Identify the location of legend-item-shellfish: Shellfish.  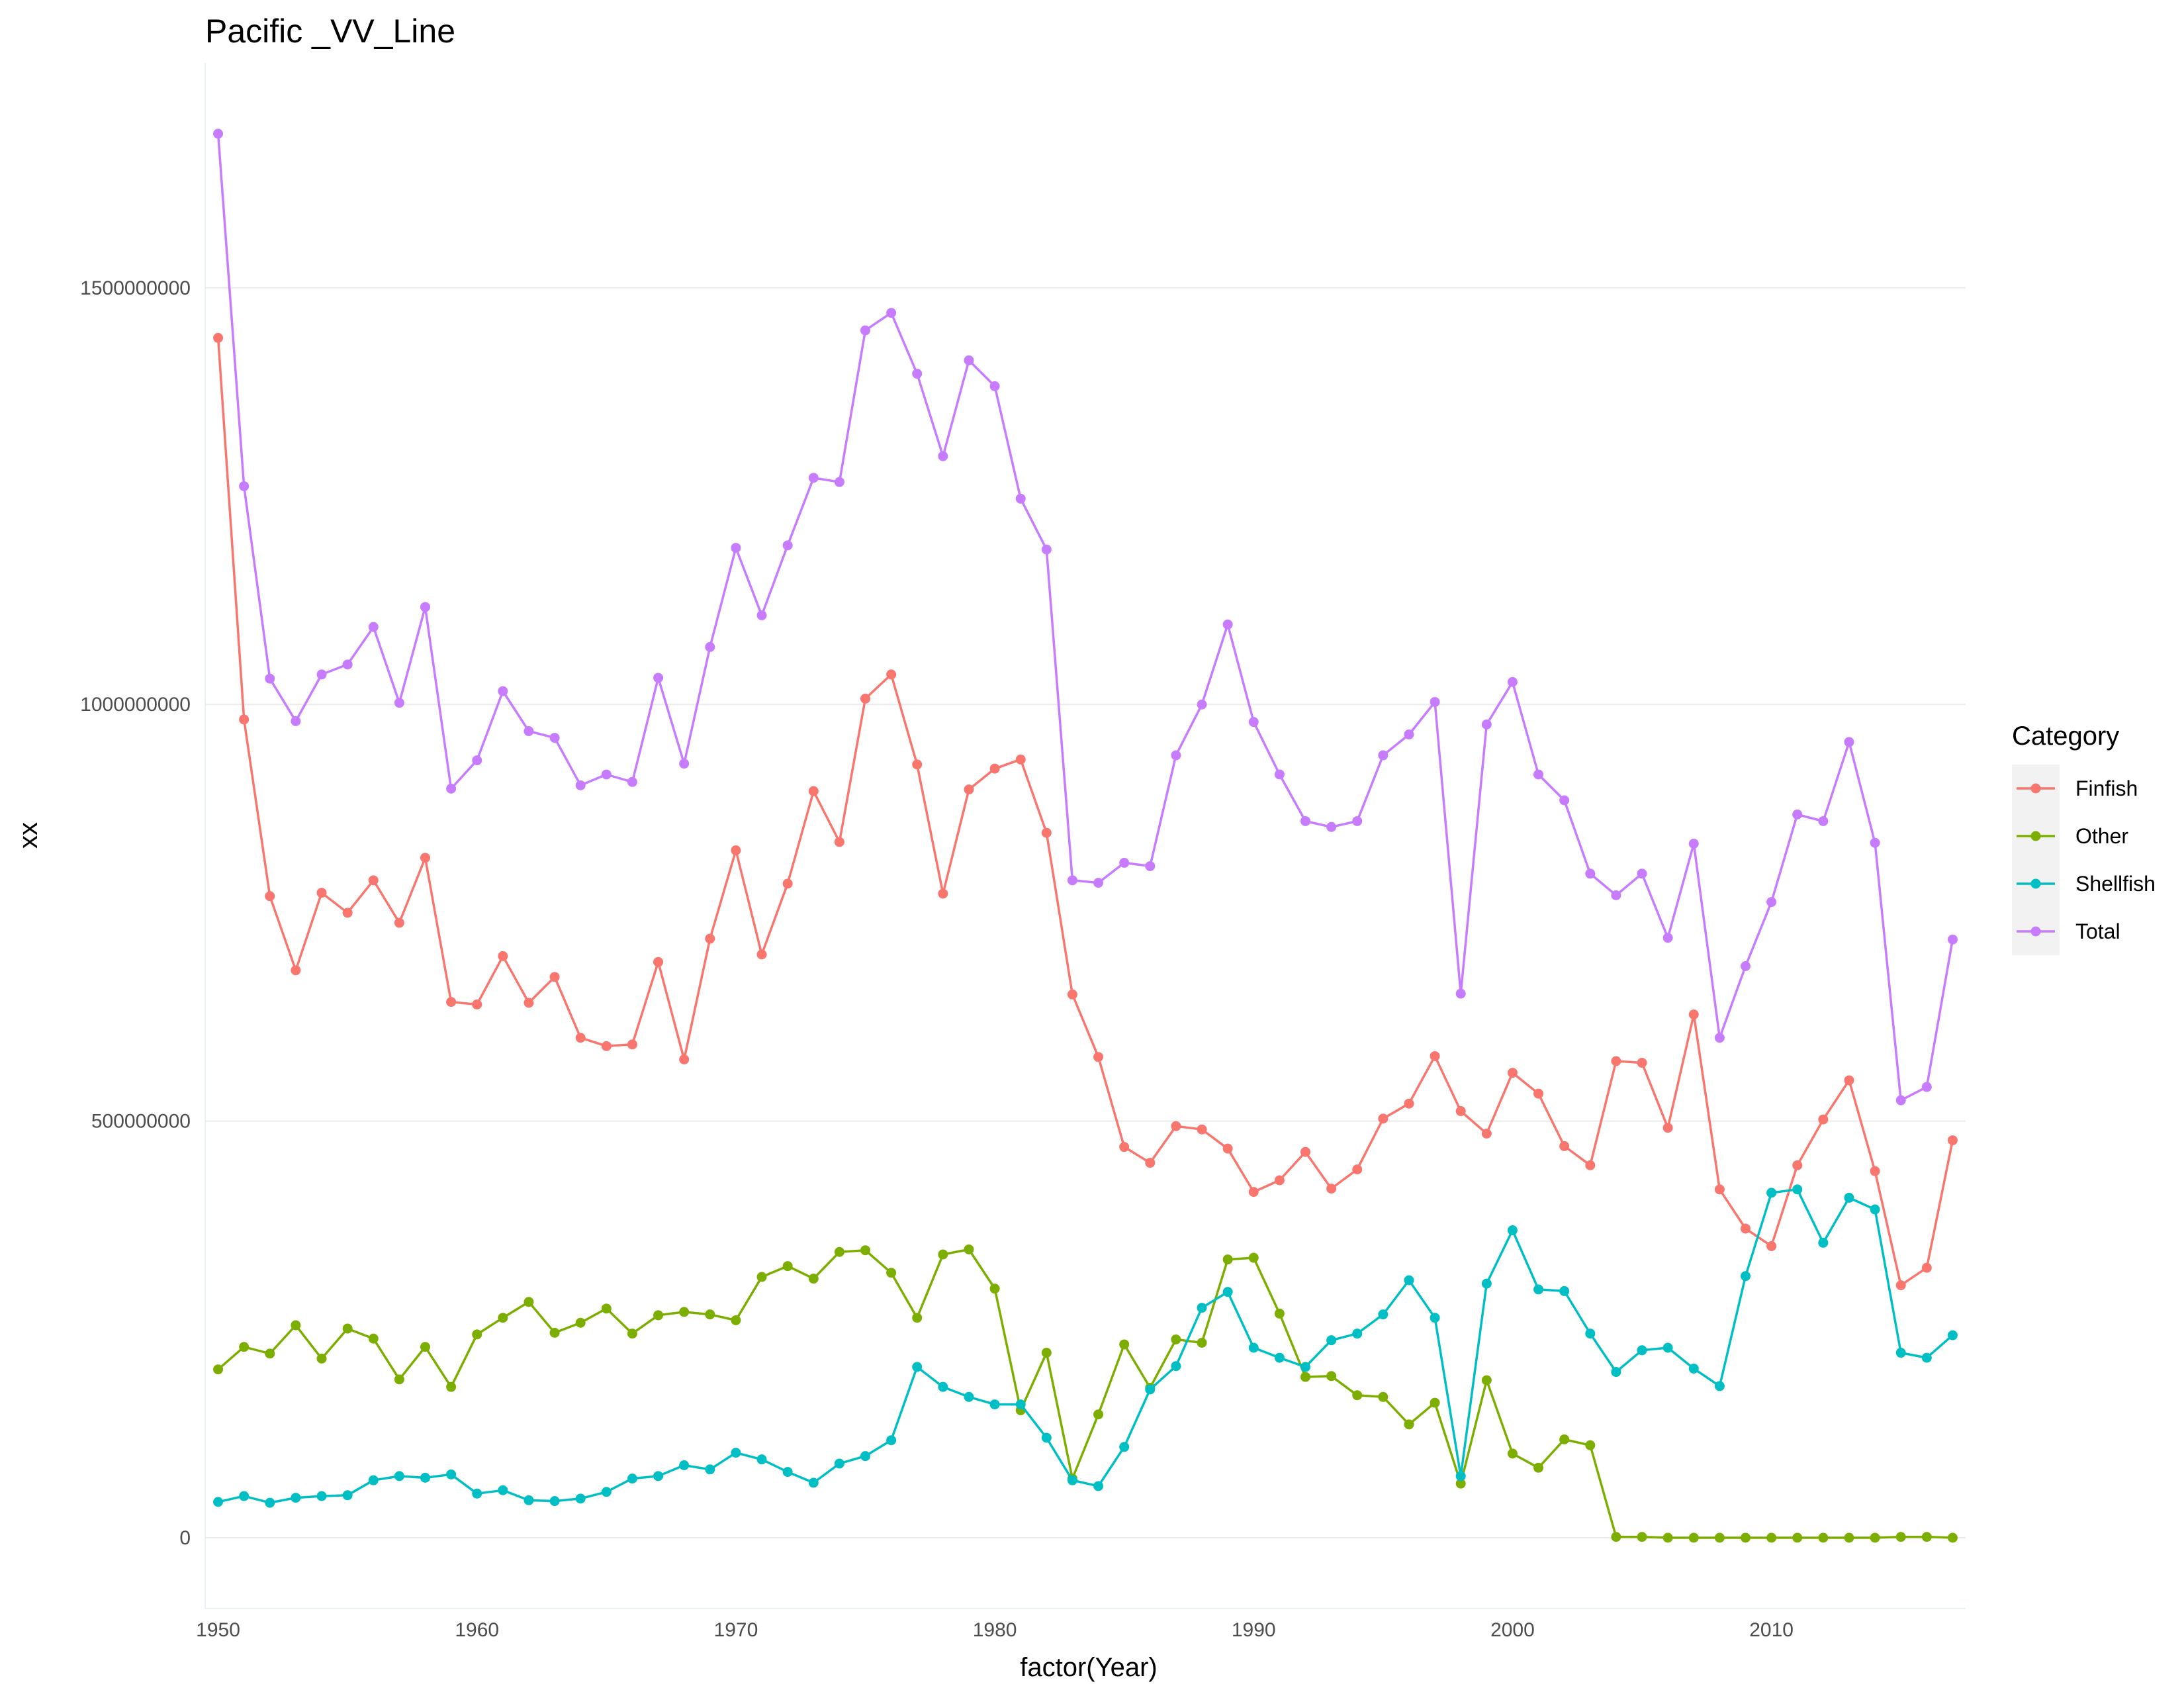
(2084, 884).